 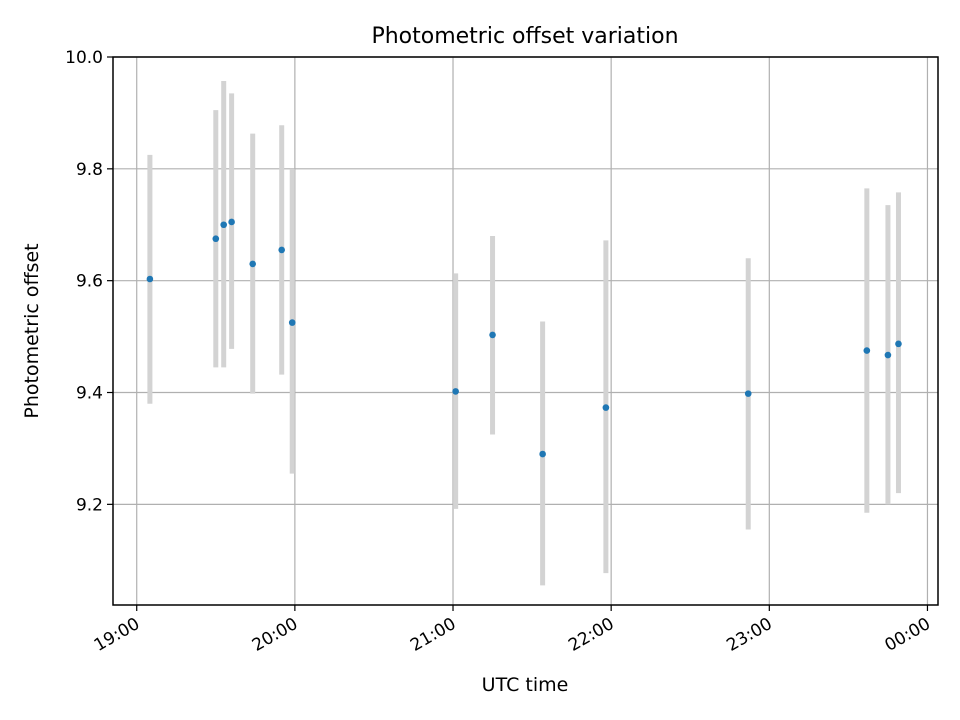 I want to click on y-tick-label: 9.2, so click(x=89, y=505).